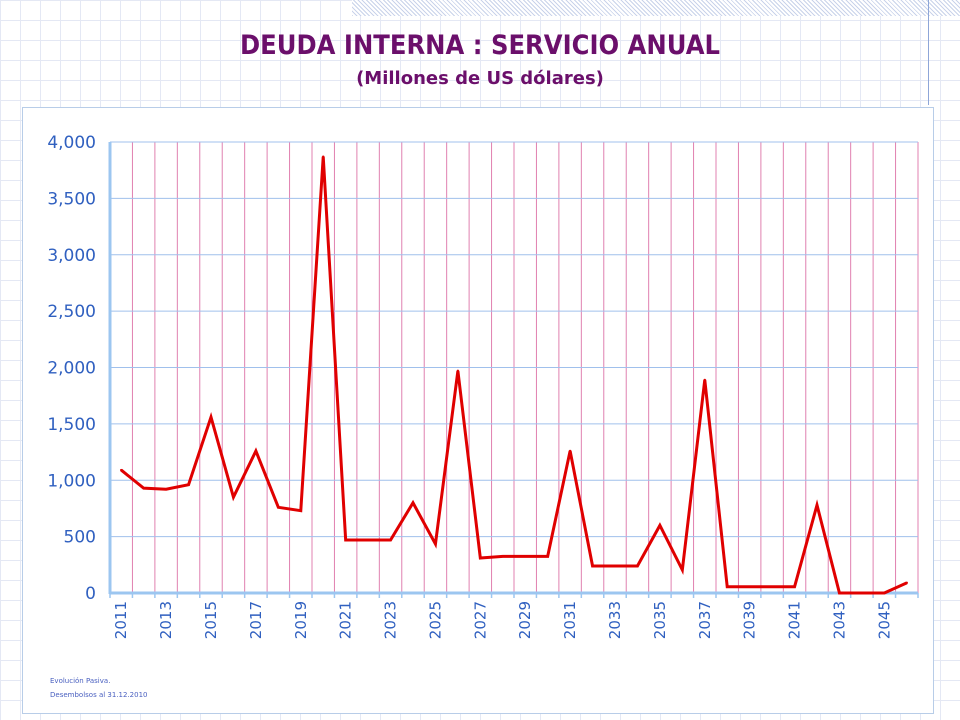 The height and width of the screenshot is (720, 960). I want to click on x-tick-label: 2017, so click(256, 620).